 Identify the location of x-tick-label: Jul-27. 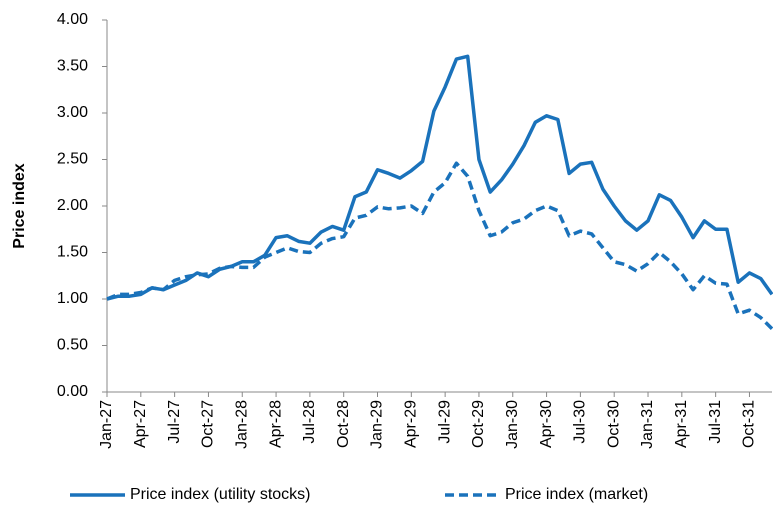
(174, 422).